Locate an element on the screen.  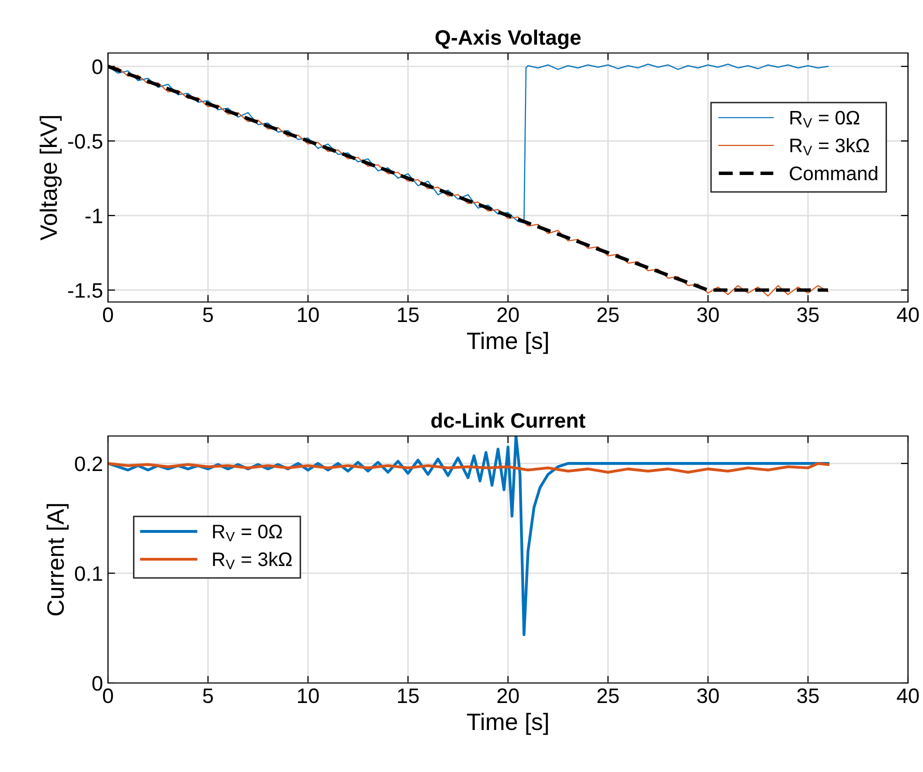
line-series is located at coordinates (469, 468).